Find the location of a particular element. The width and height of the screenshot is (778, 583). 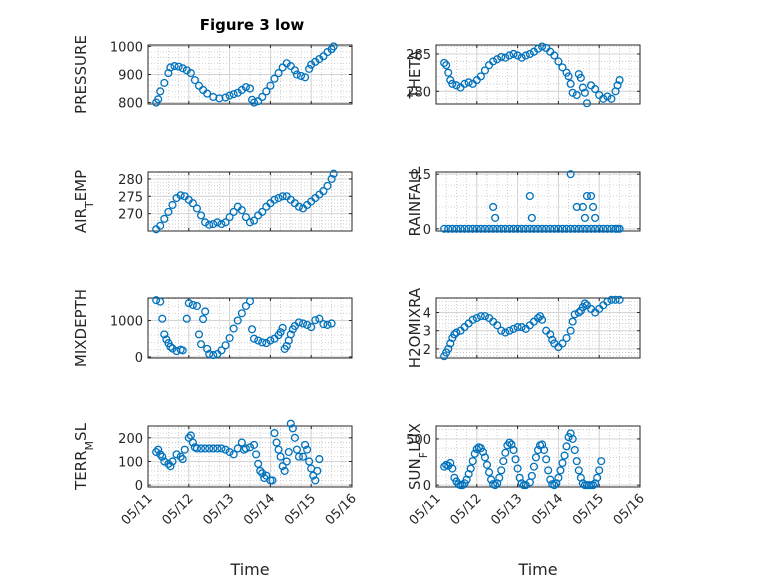

theta-ytick-label: 285 is located at coordinates (418, 55).